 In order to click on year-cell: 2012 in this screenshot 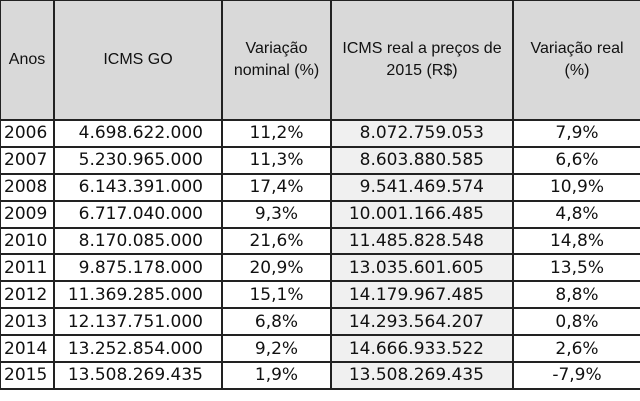, I will do `click(27, 295)`.